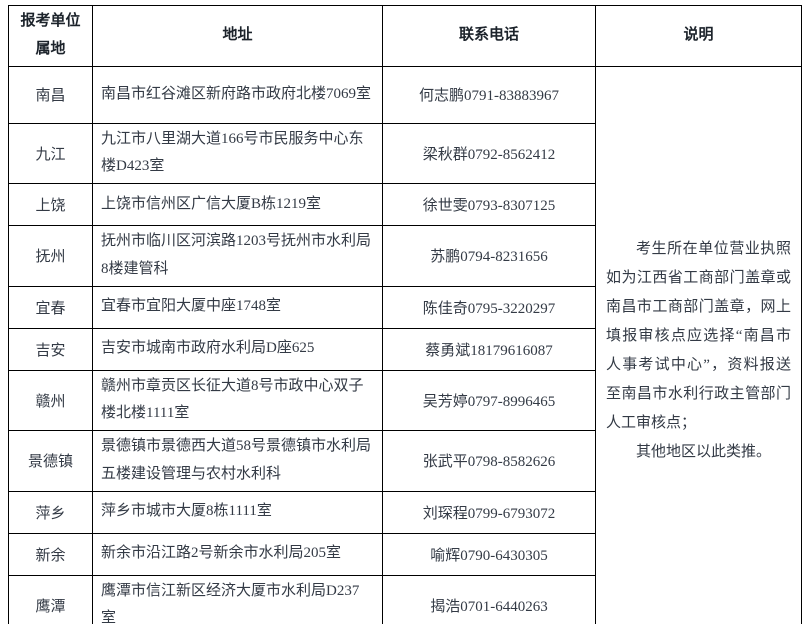 The height and width of the screenshot is (624, 809). I want to click on table-row-jian: 吉安 吉安市城南市政府水利局D座625 蔡勇斌18179616087, so click(405, 349).